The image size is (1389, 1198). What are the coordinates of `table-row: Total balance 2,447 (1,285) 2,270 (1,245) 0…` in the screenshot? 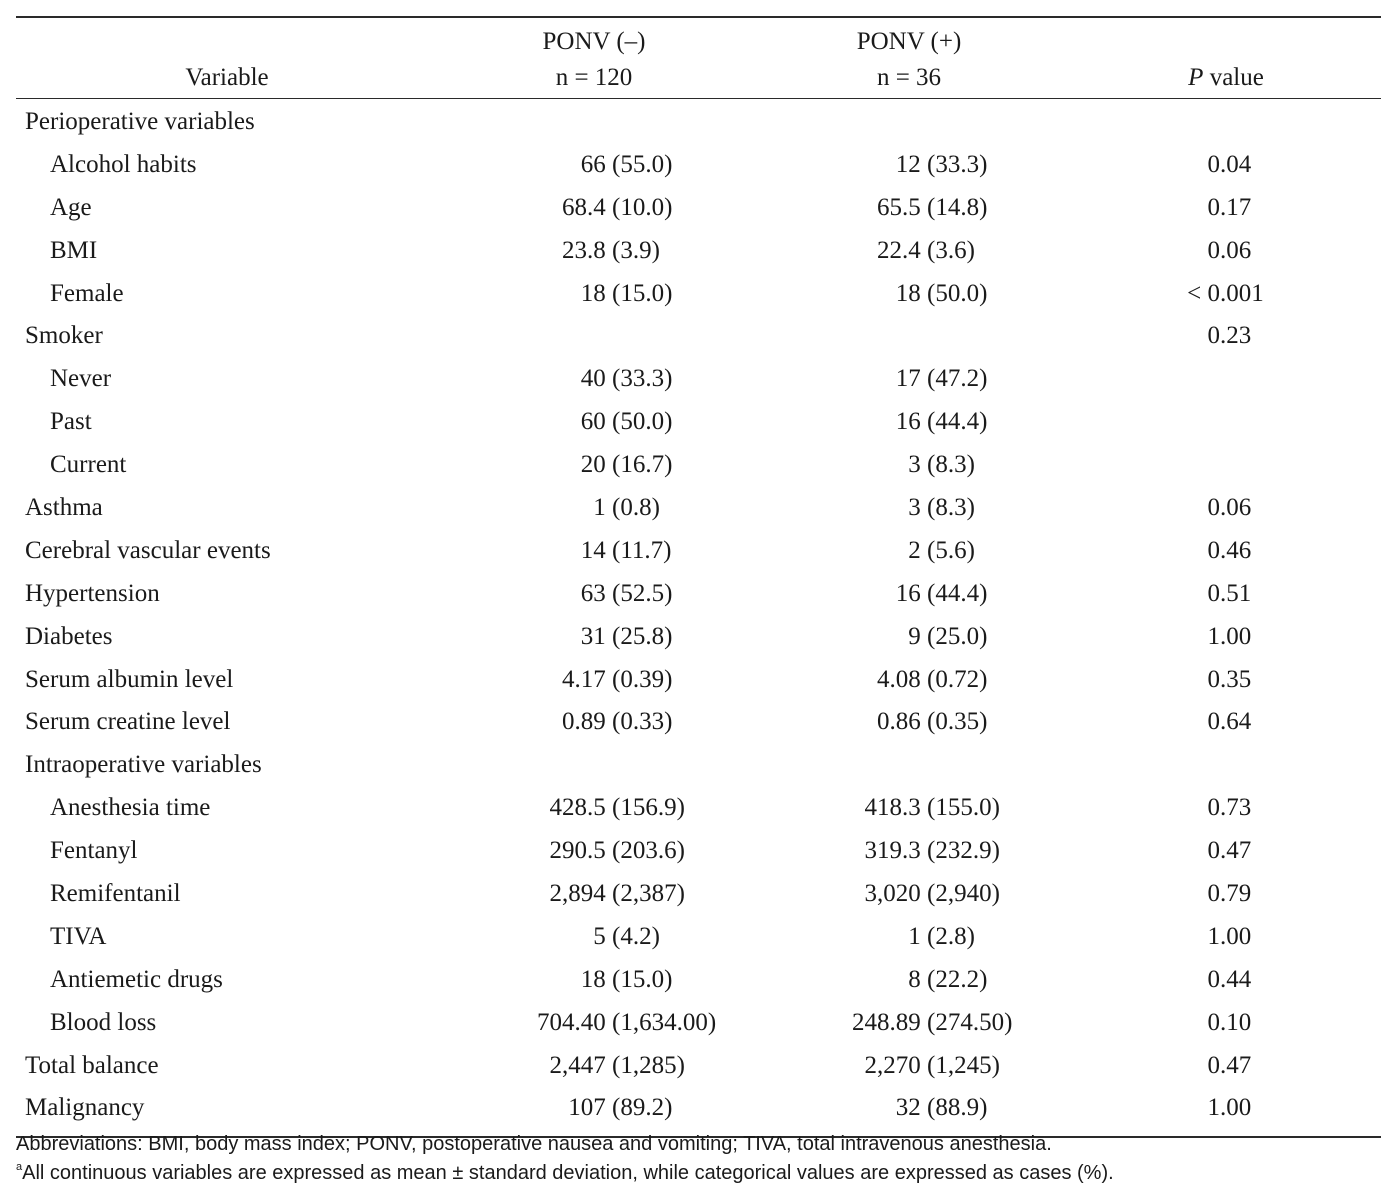 It's located at (698, 1066).